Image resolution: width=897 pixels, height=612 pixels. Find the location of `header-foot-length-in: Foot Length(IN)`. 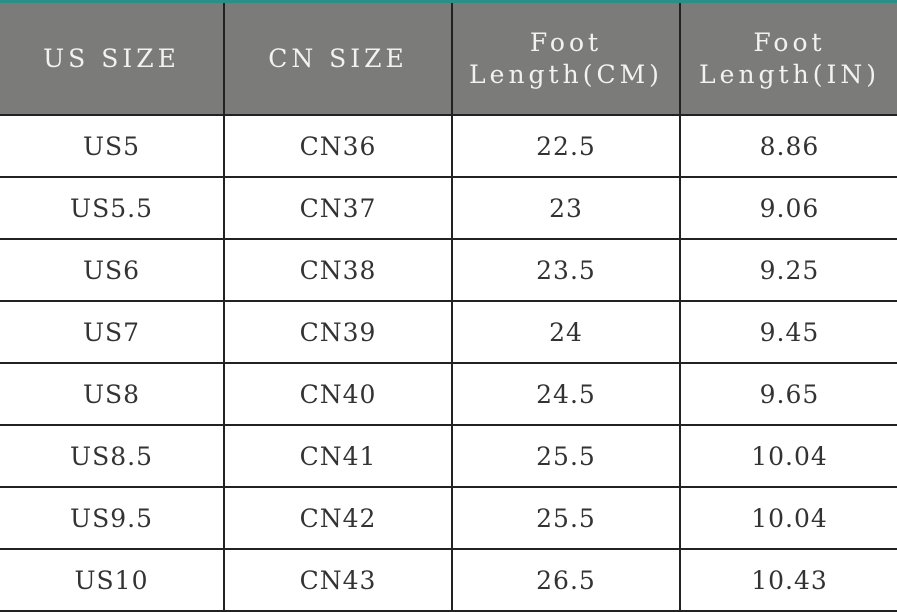

header-foot-length-in: Foot Length(IN) is located at coordinates (788, 59).